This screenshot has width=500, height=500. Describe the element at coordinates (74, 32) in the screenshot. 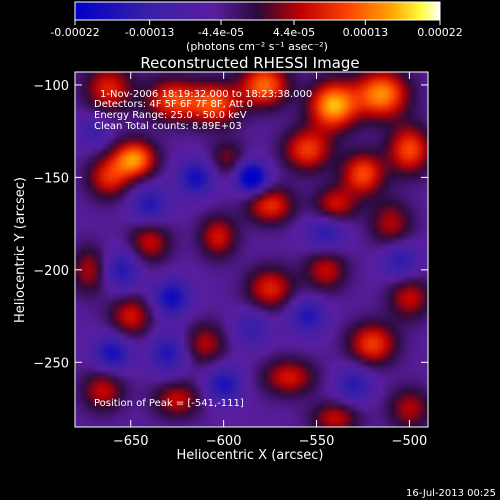

I see `colorbar-tick-label: -0.00022` at that location.